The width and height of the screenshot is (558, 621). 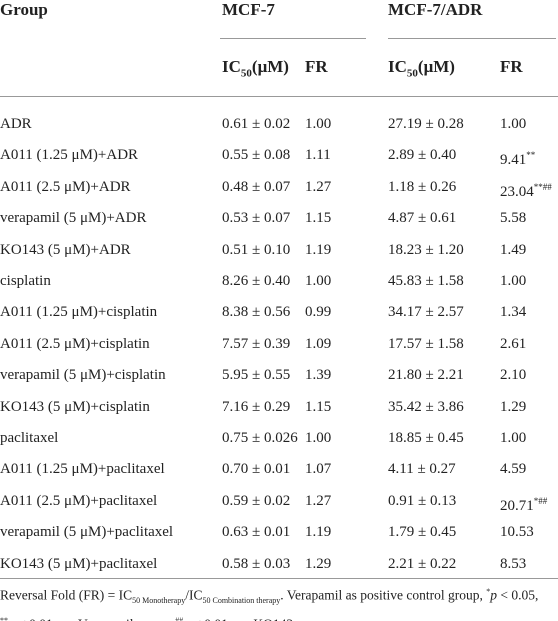 What do you see at coordinates (79, 312) in the screenshot?
I see `row-label: A011 (1.25 μM)+cisplatin` at bounding box center [79, 312].